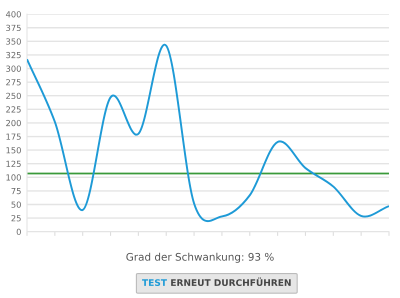  I want to click on y-tick-label: 375, so click(13, 28).